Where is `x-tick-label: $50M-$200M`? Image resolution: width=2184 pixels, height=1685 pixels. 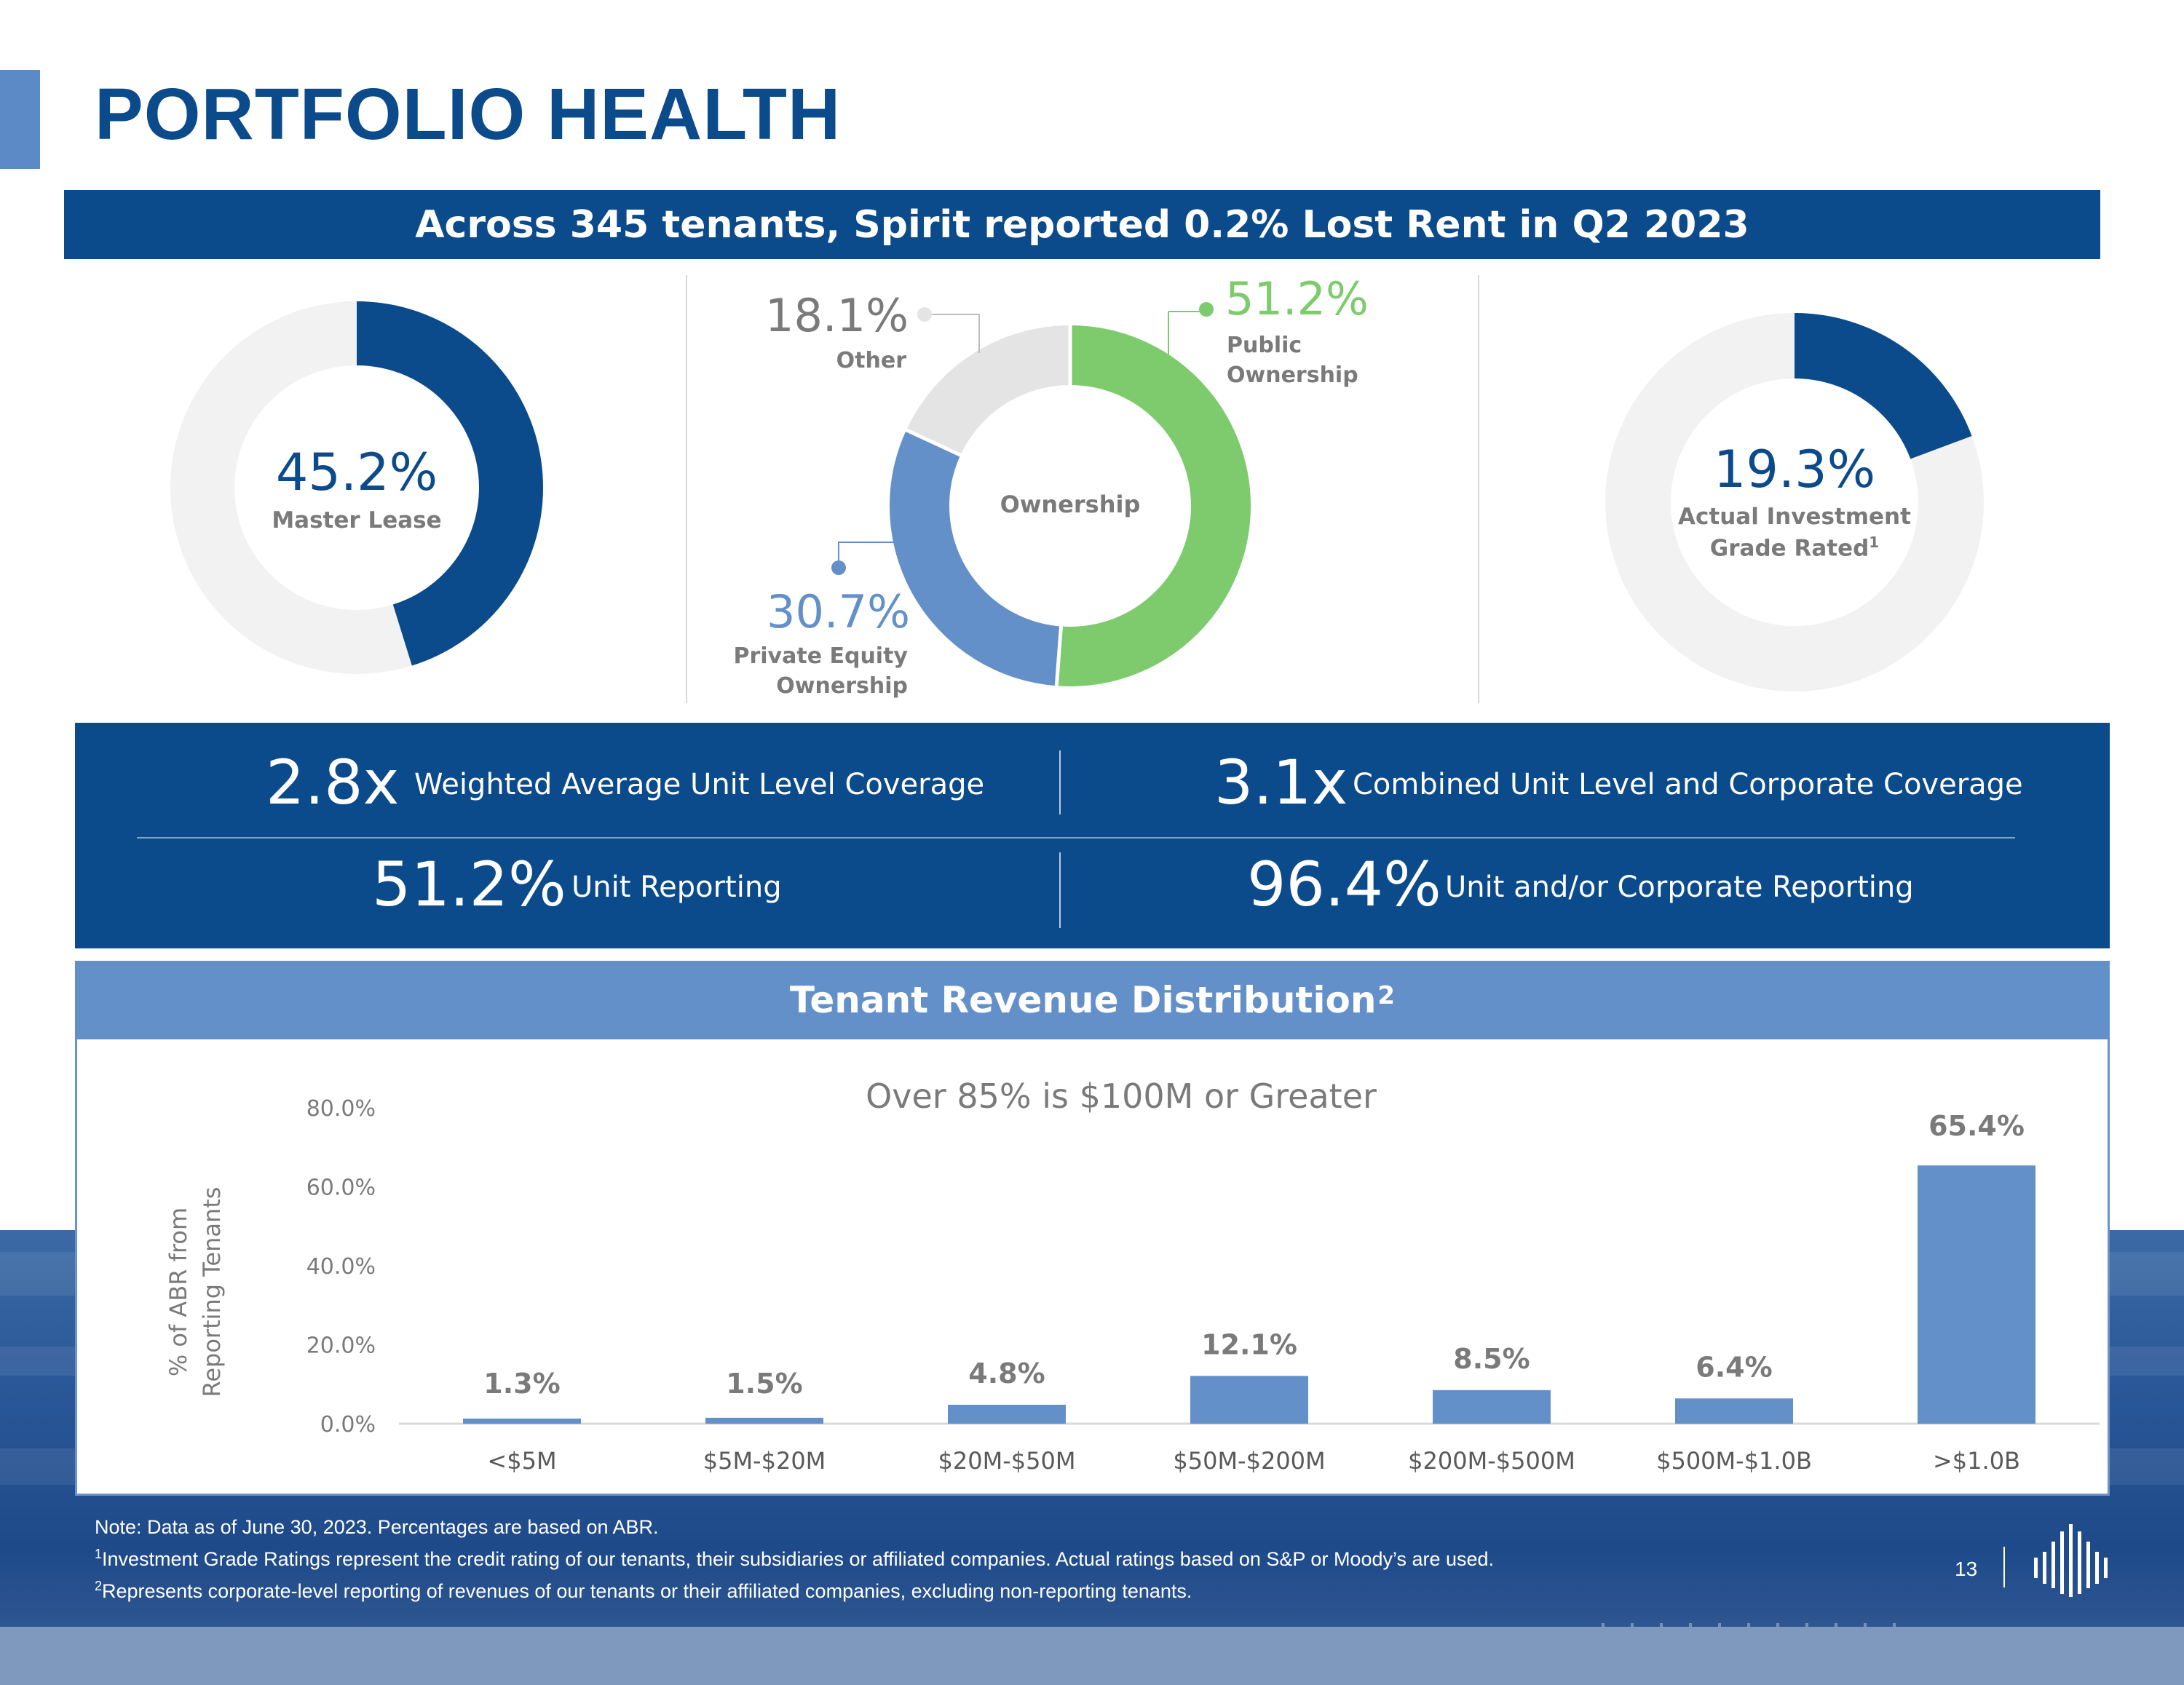
x-tick-label: $50M-$200M is located at coordinates (1249, 1461).